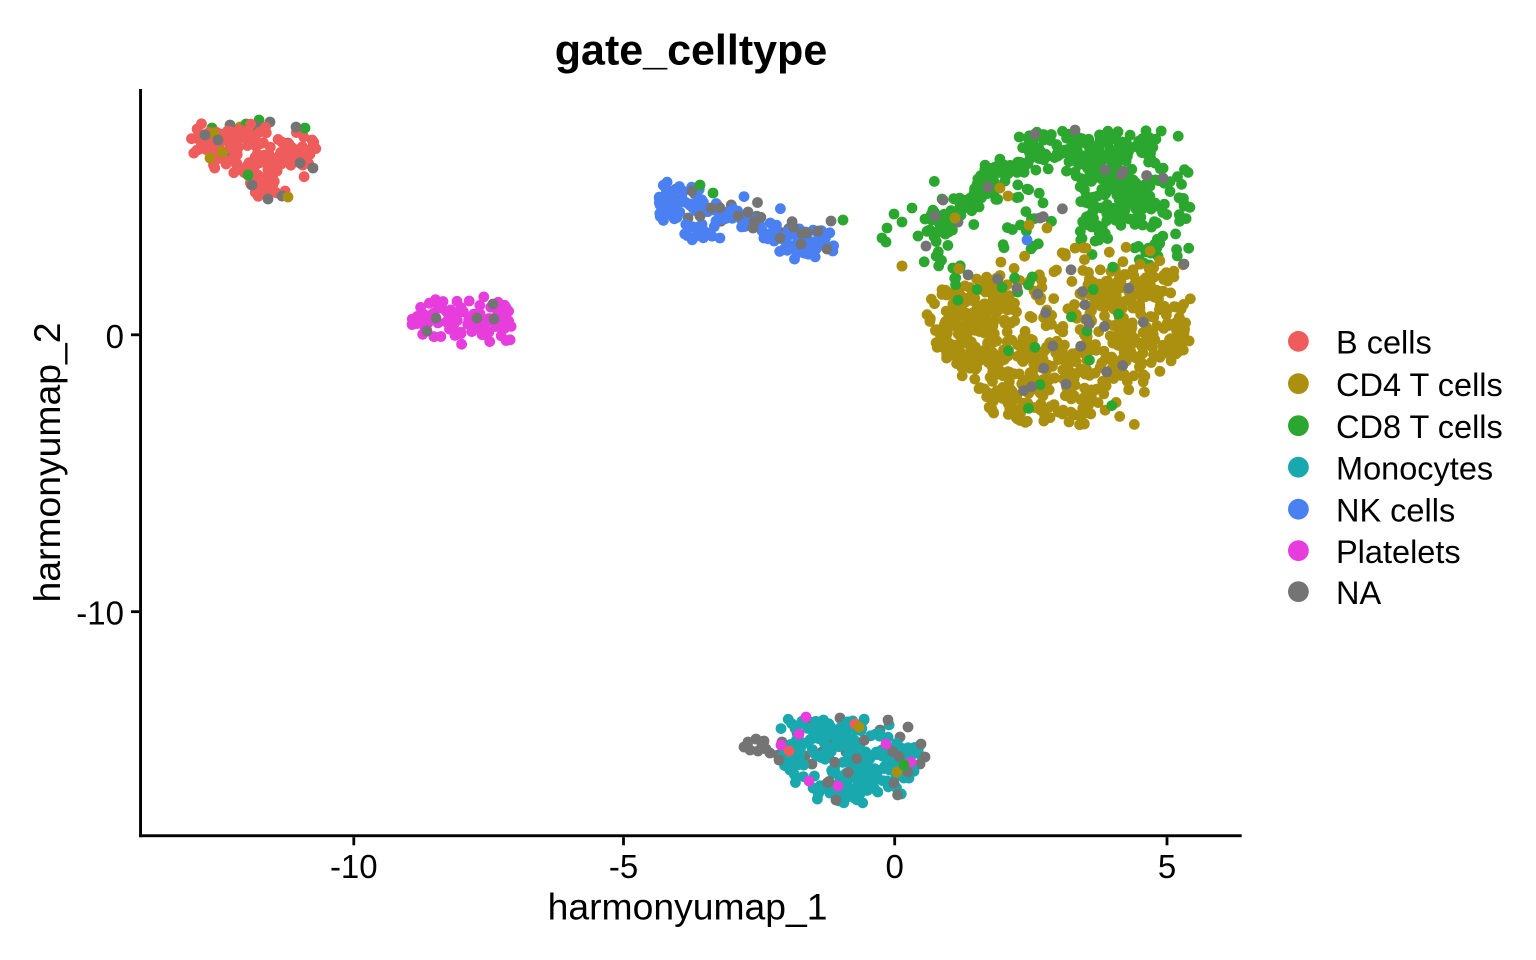 The image size is (1536, 960). What do you see at coordinates (623, 866) in the screenshot?
I see `svg-text: -5` at bounding box center [623, 866].